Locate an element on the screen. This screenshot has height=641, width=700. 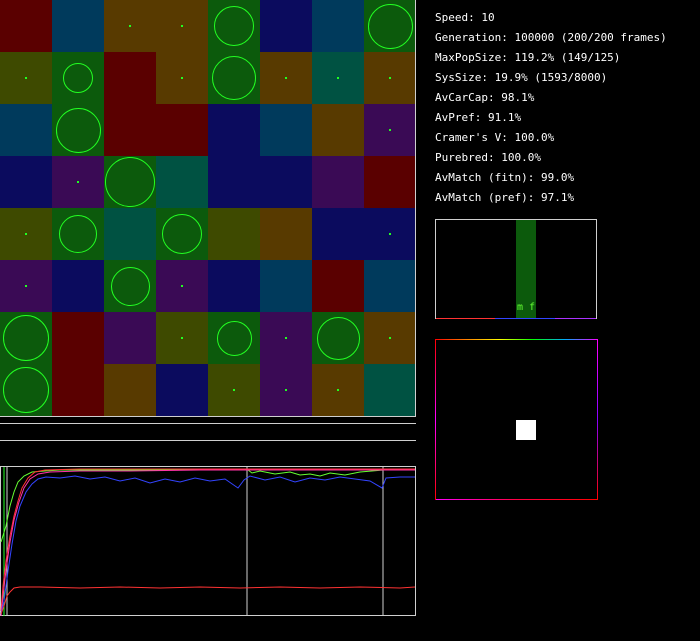
color-space-map is located at coordinates (516, 419).